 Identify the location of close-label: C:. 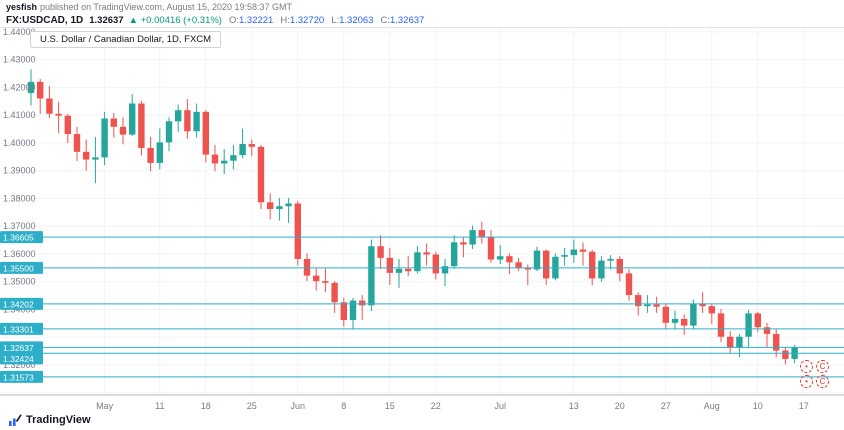
(385, 20).